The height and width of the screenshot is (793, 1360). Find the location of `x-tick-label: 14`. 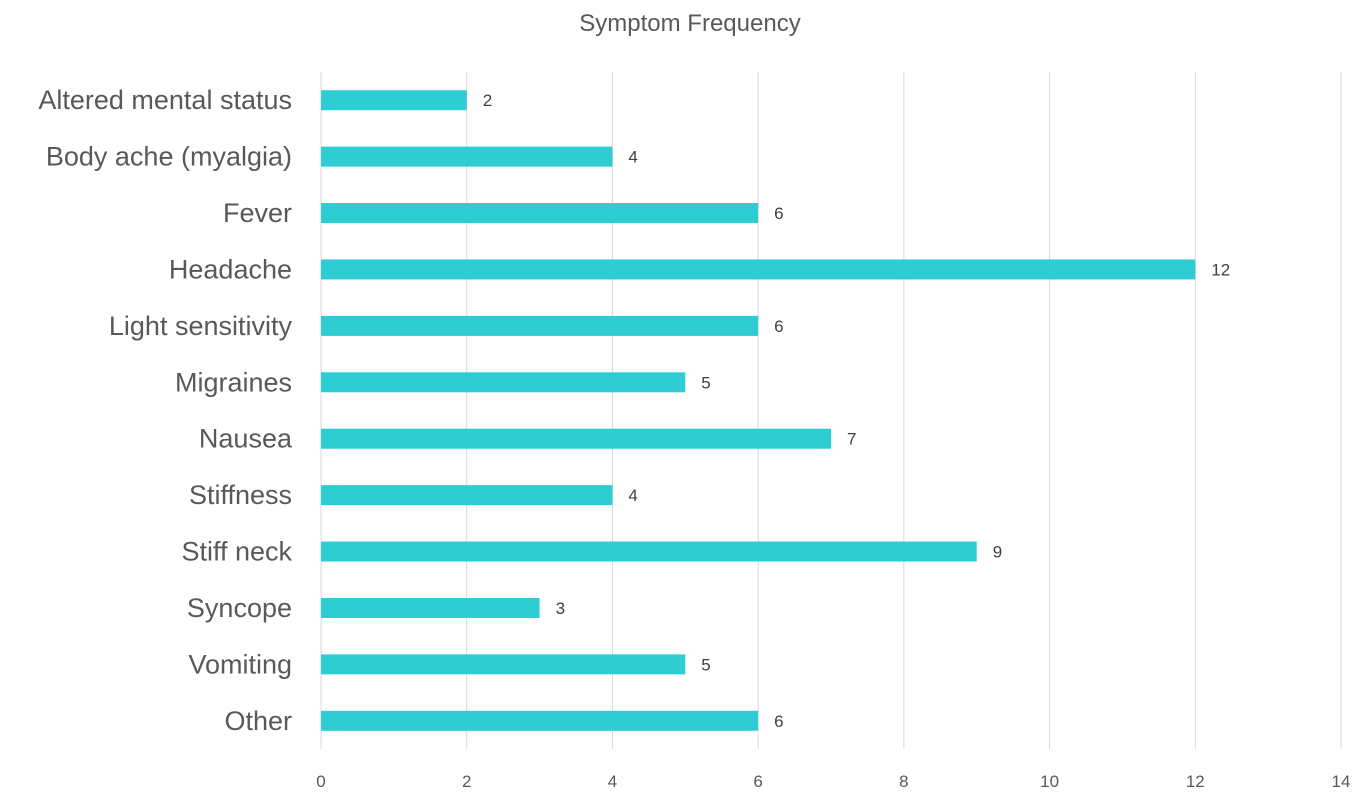

x-tick-label: 14 is located at coordinates (1341, 781).